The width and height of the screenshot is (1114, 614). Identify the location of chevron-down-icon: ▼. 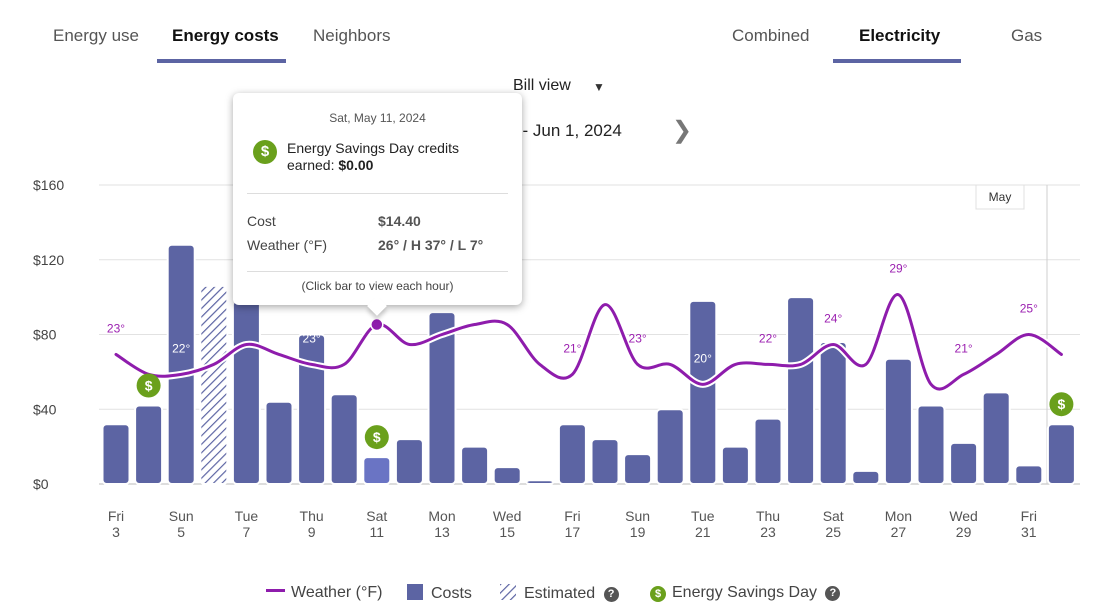
(599, 87).